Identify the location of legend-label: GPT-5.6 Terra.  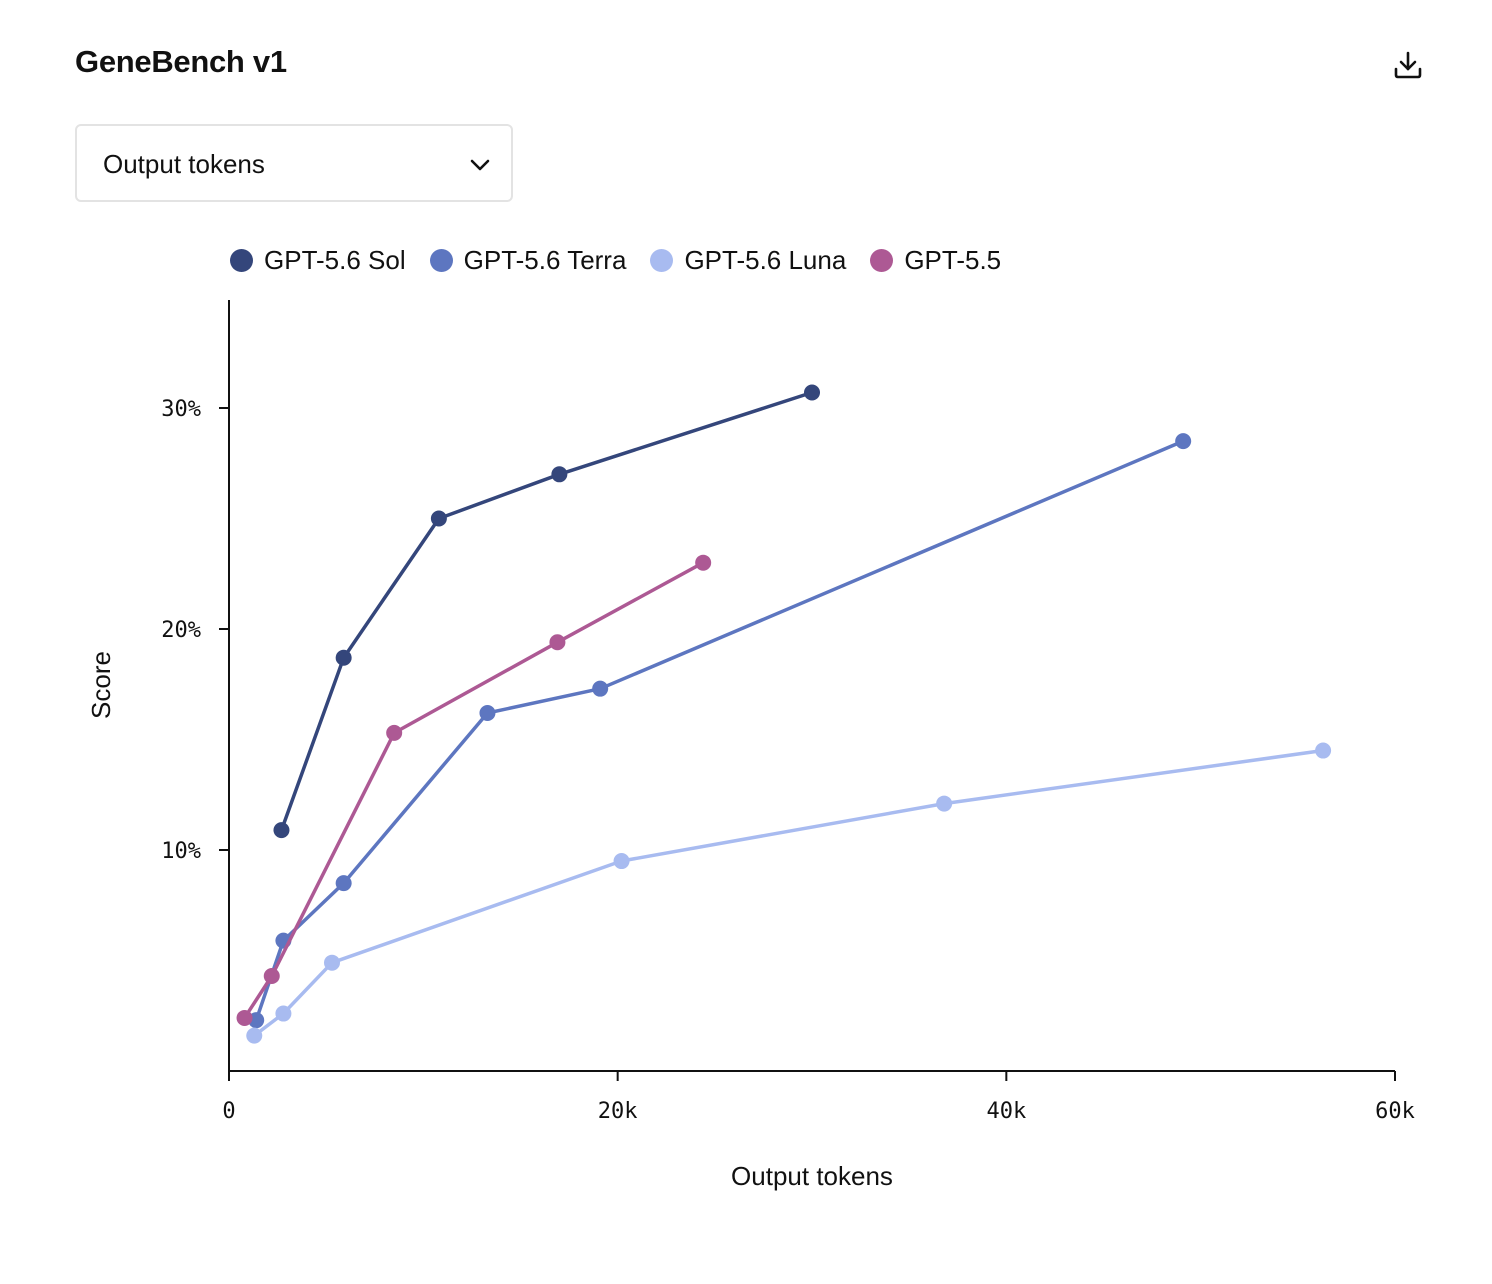
(545, 260).